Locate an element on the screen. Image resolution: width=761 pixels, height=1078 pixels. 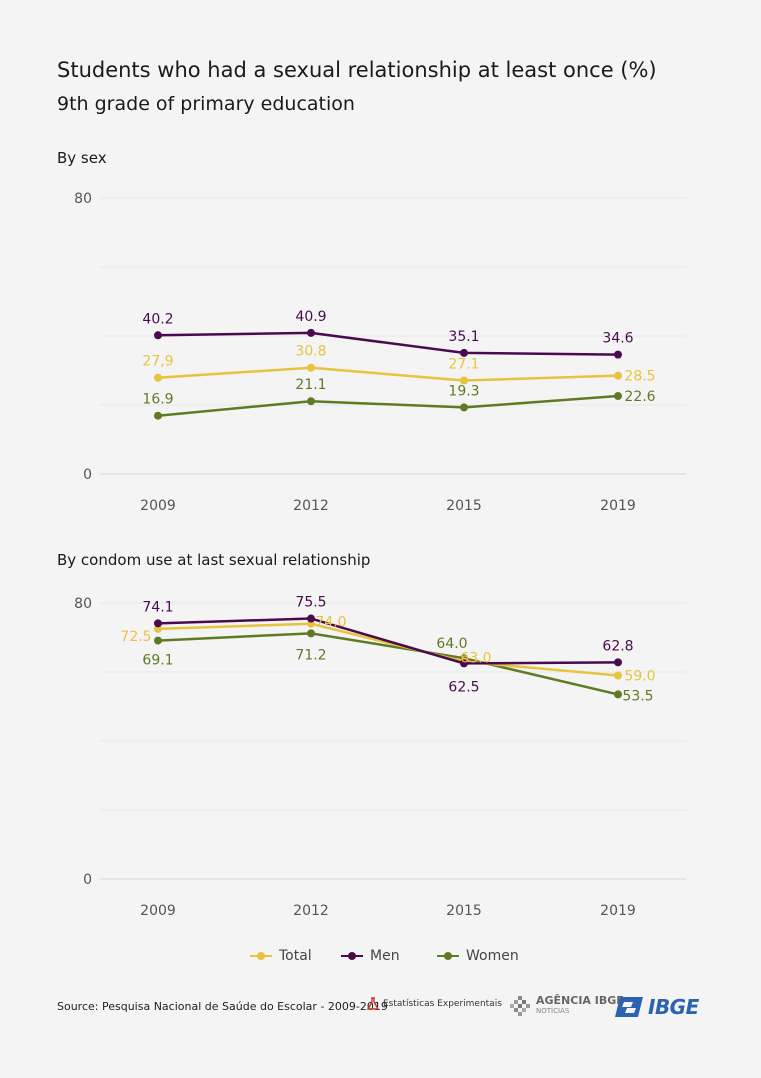
sex-x-tick-2009: 2009 is located at coordinates (158, 506).